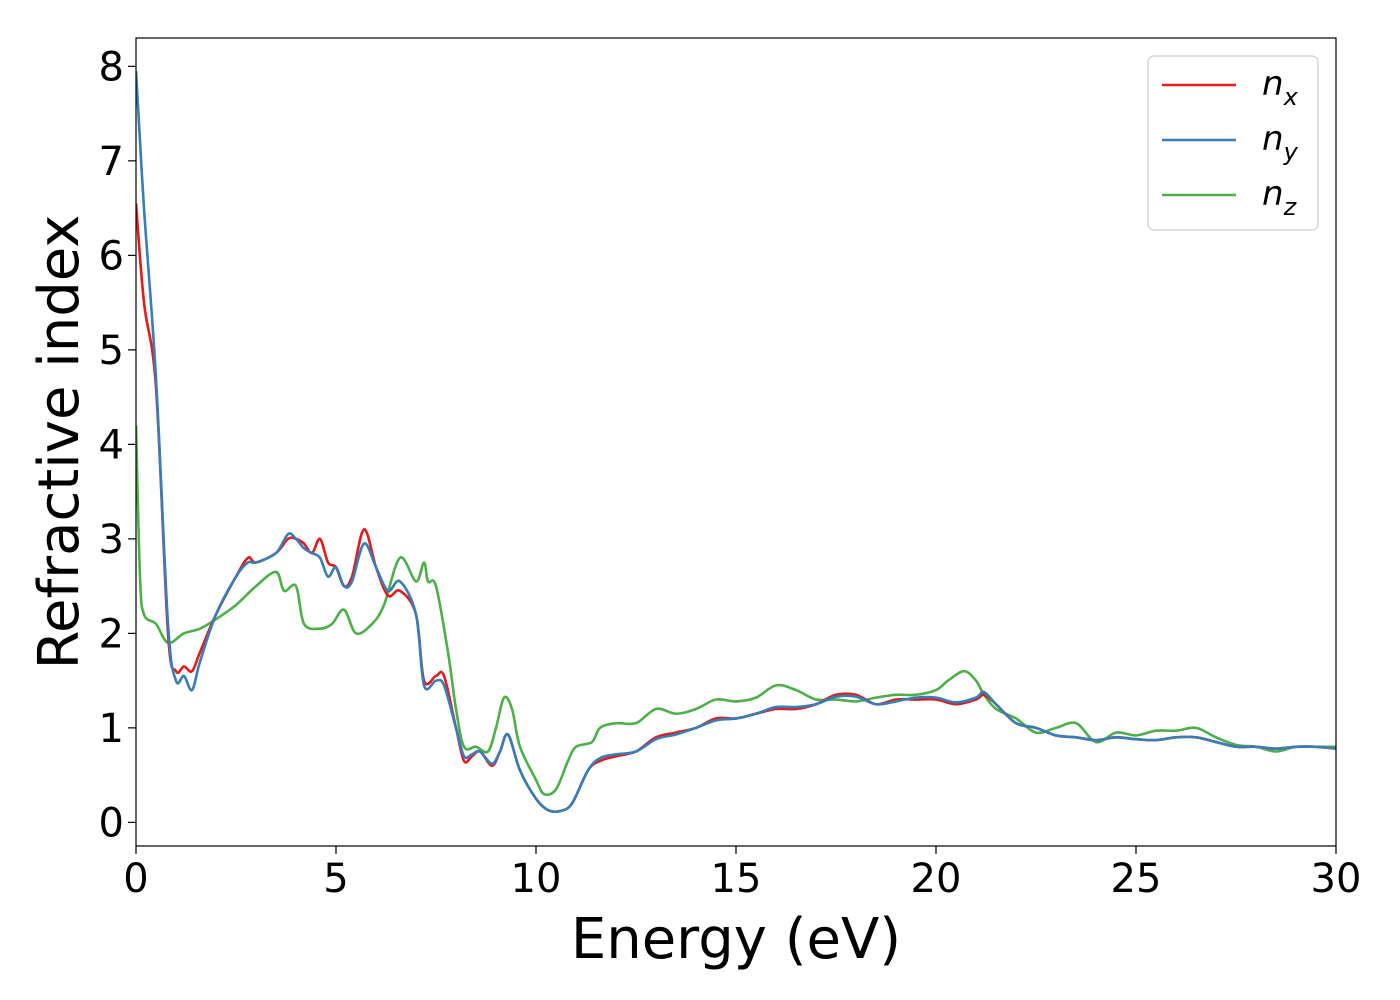 Image resolution: width=1400 pixels, height=1000 pixels. What do you see at coordinates (736, 939) in the screenshot?
I see `x-axis-label: Energy (eV)` at bounding box center [736, 939].